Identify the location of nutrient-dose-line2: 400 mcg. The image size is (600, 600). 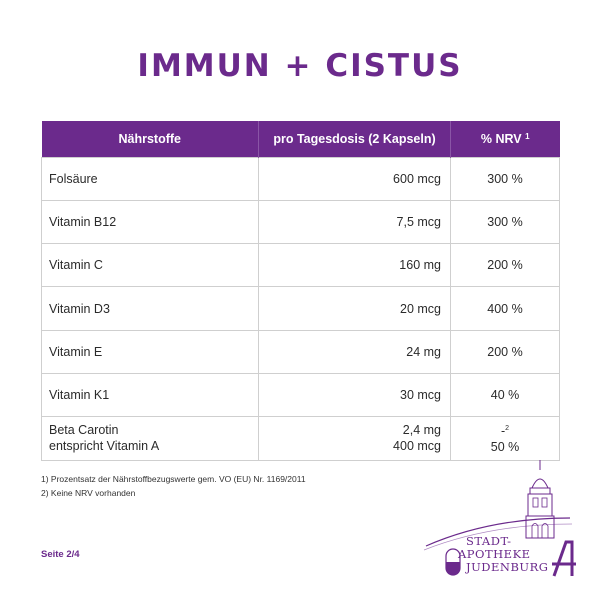
(417, 446).